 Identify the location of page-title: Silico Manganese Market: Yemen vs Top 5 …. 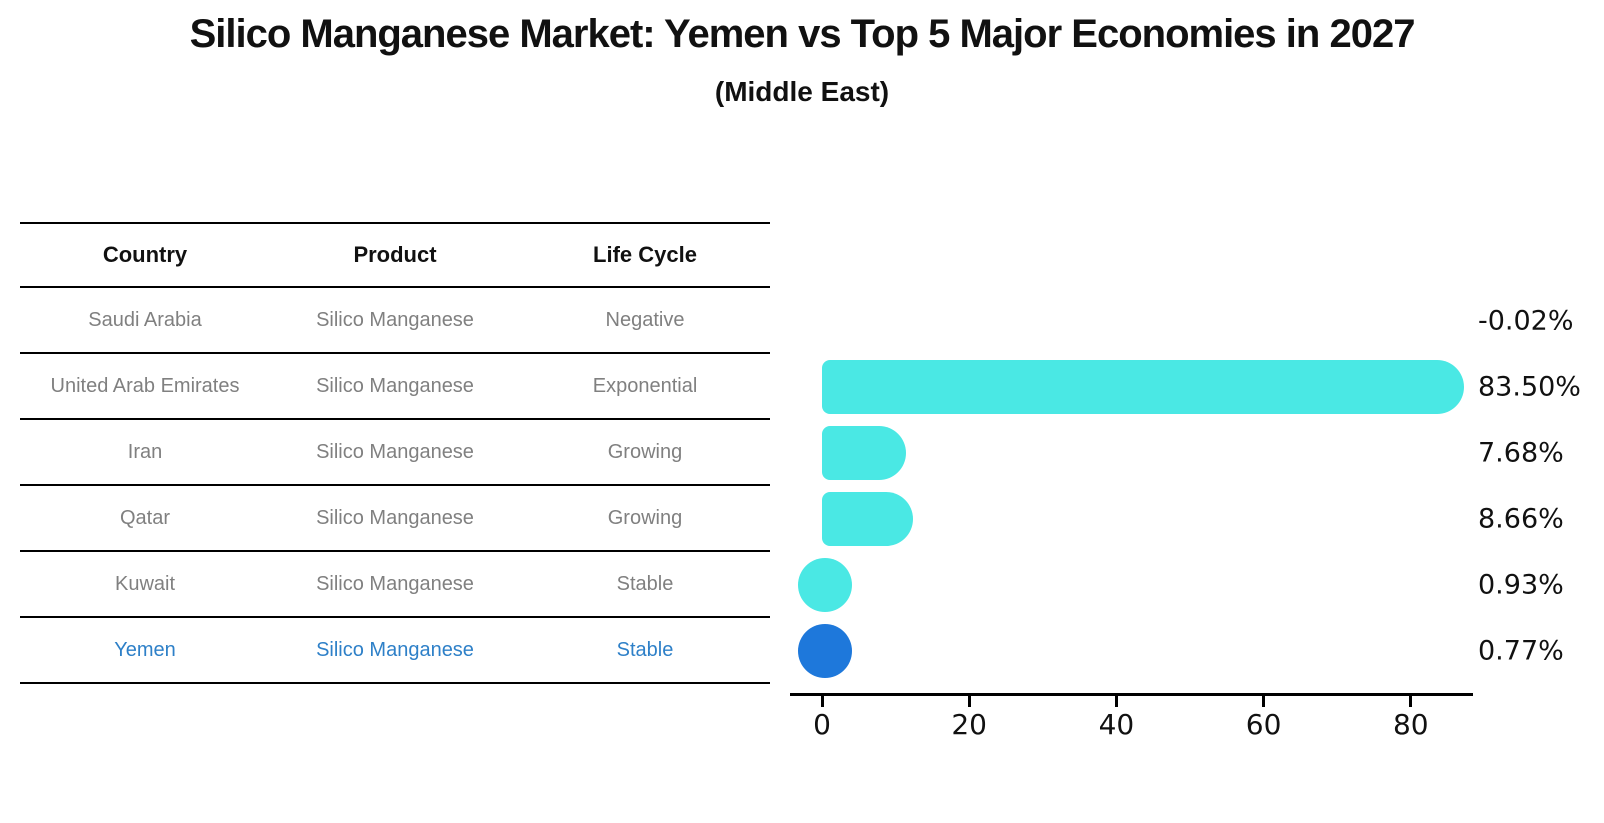
(802, 34).